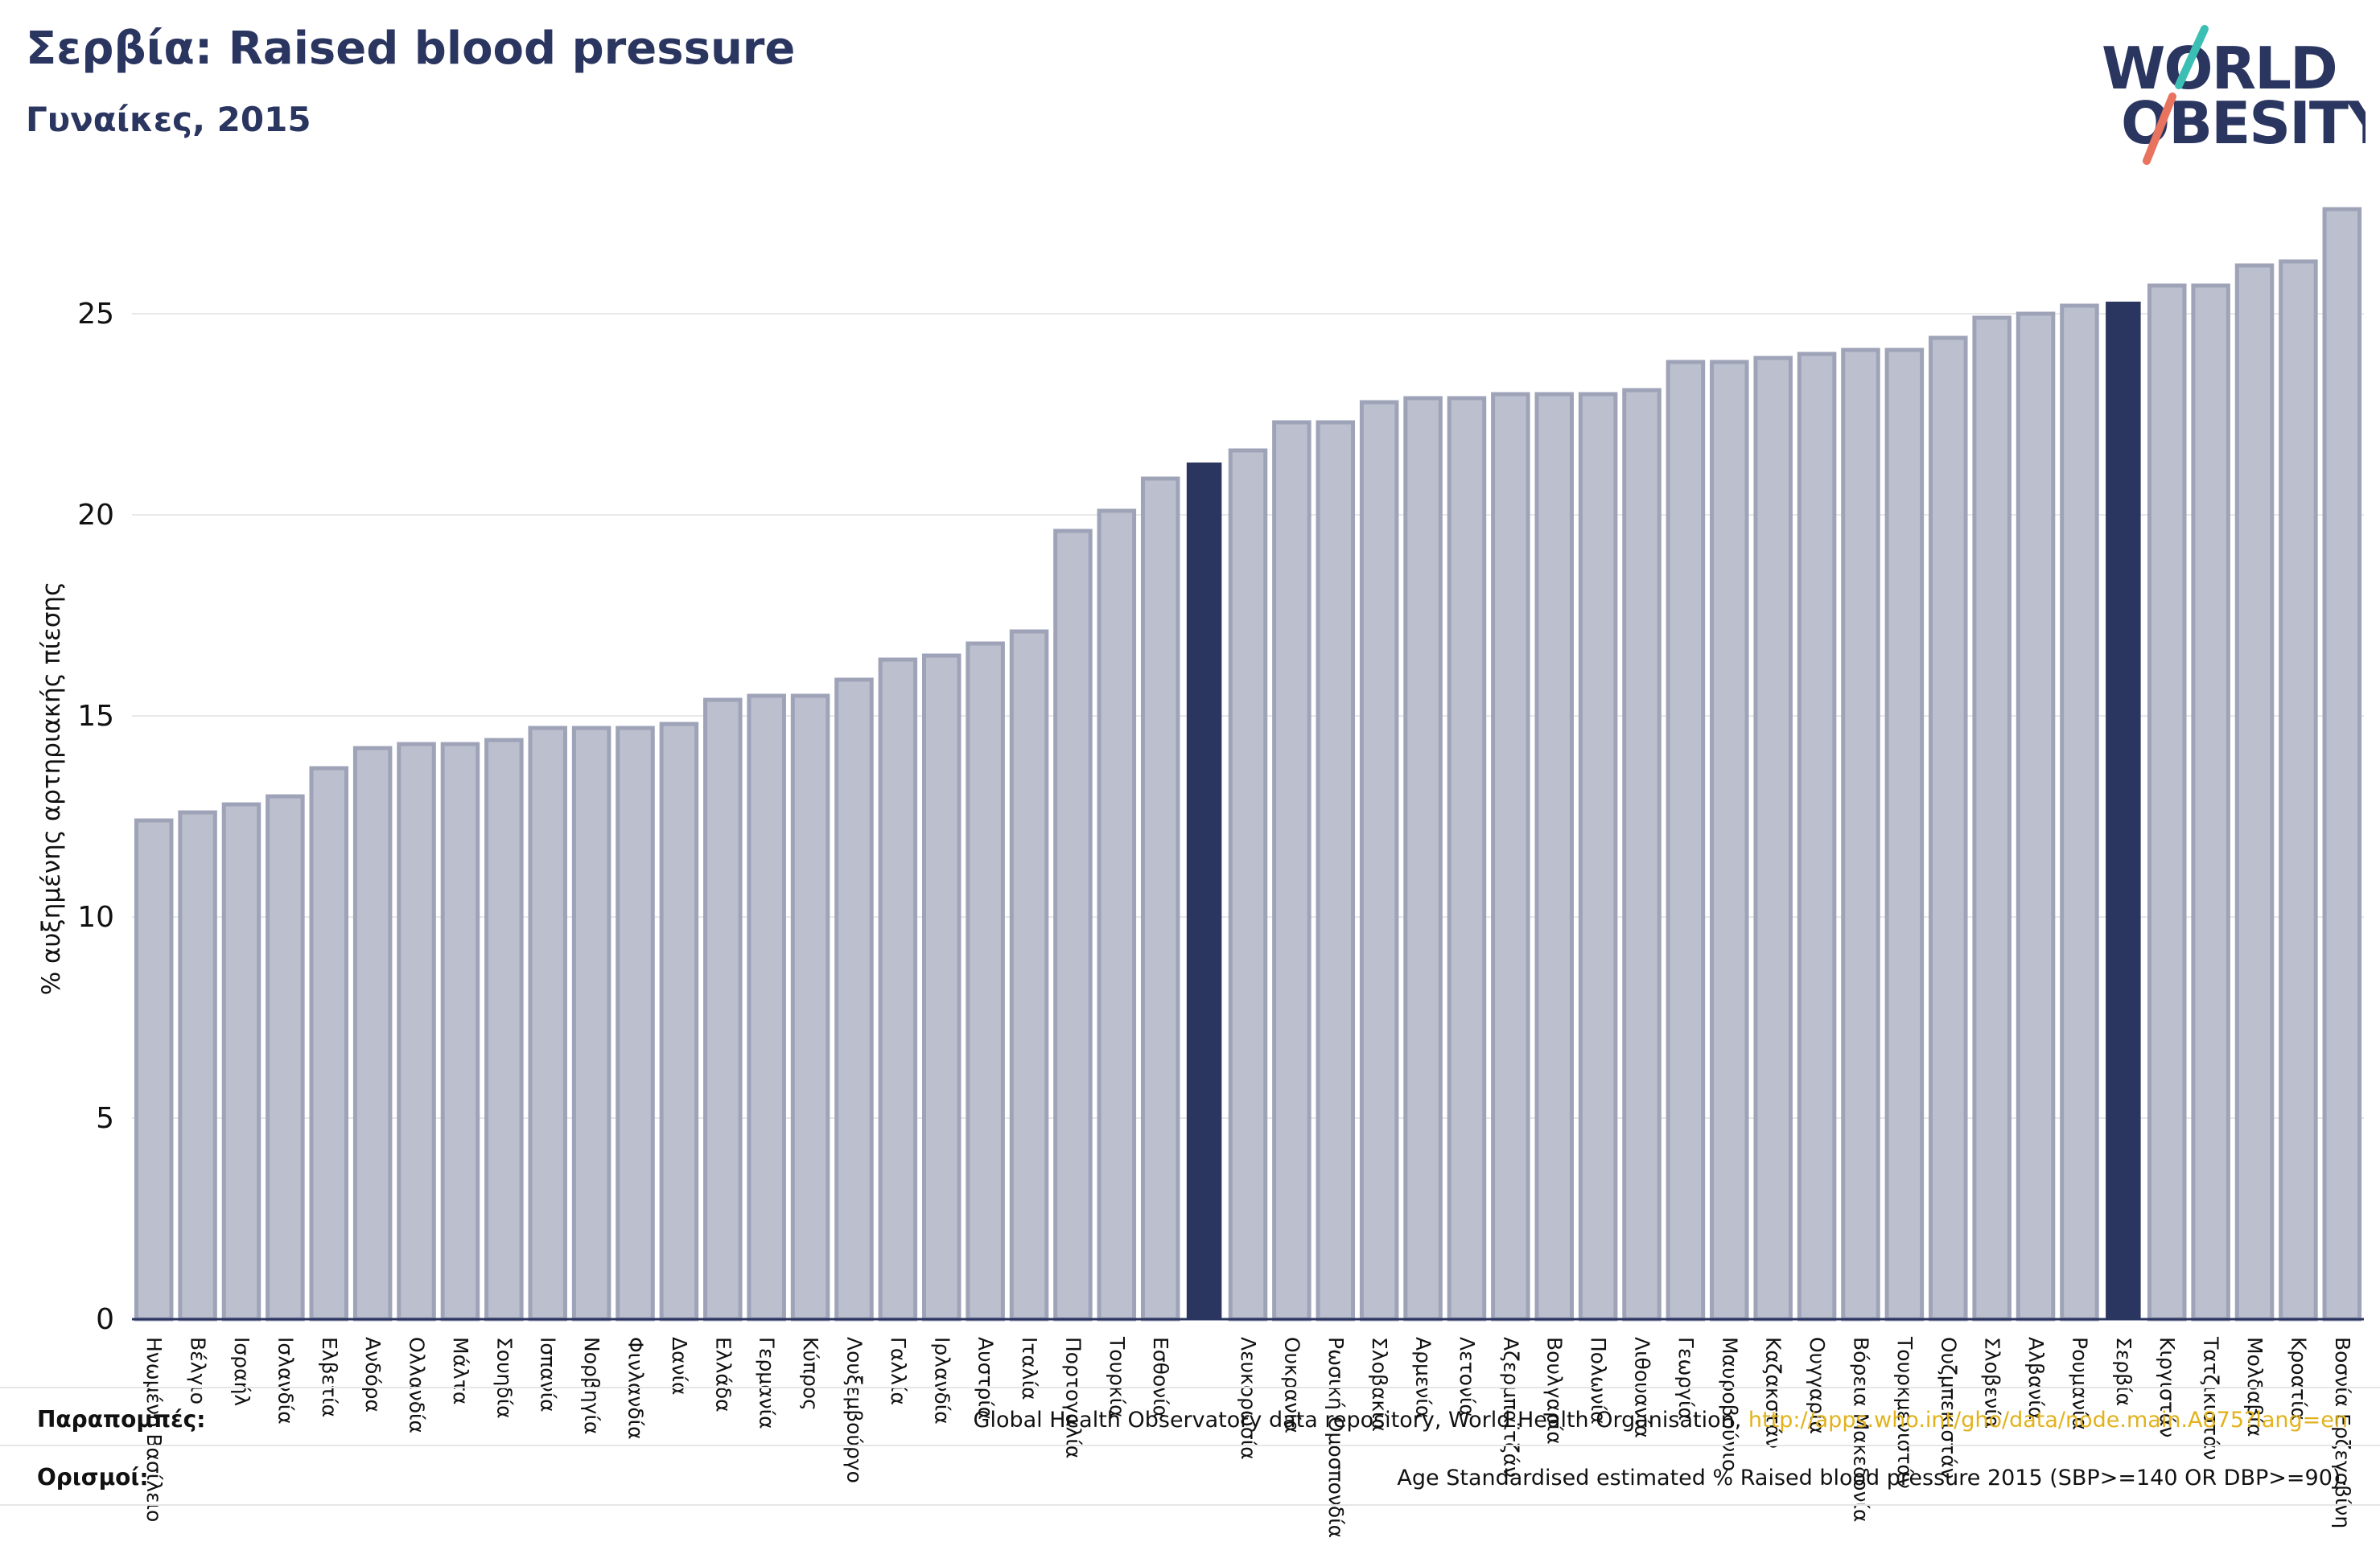 This screenshot has height=1542, width=2380. Describe the element at coordinates (679, 1366) in the screenshot. I see `x-tick-label: Δανία` at that location.